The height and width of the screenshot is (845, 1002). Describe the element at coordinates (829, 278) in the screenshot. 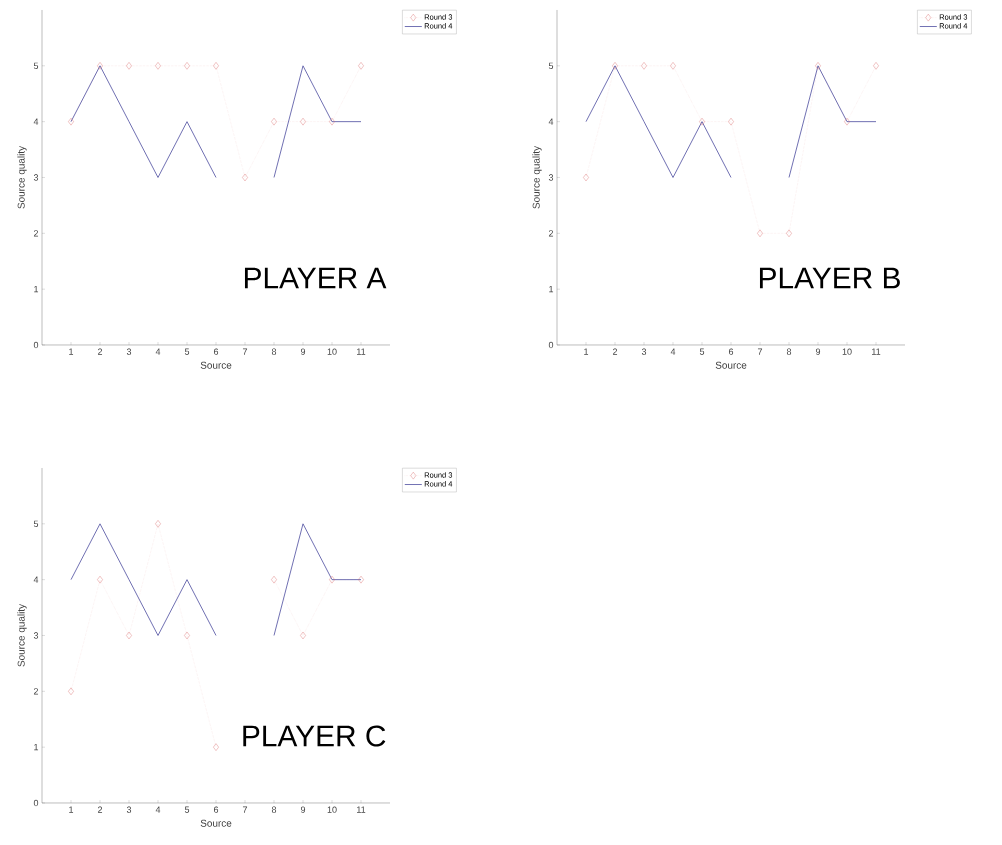

I see `annotation: PLAYER B` at that location.